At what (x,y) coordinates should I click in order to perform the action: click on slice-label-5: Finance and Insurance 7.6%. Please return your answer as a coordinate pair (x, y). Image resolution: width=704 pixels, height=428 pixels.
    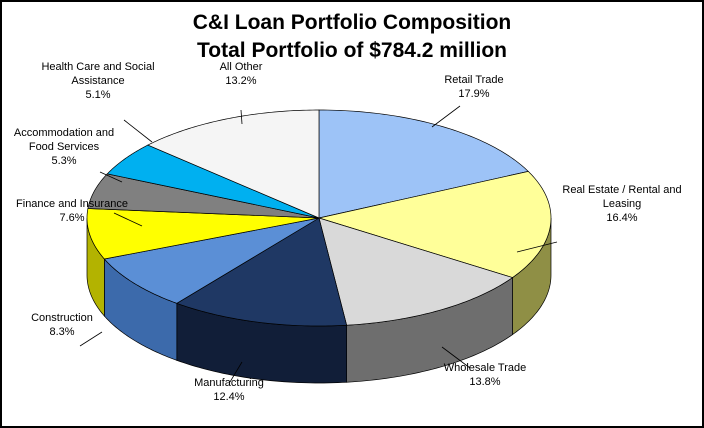
    Looking at the image, I should click on (72, 211).